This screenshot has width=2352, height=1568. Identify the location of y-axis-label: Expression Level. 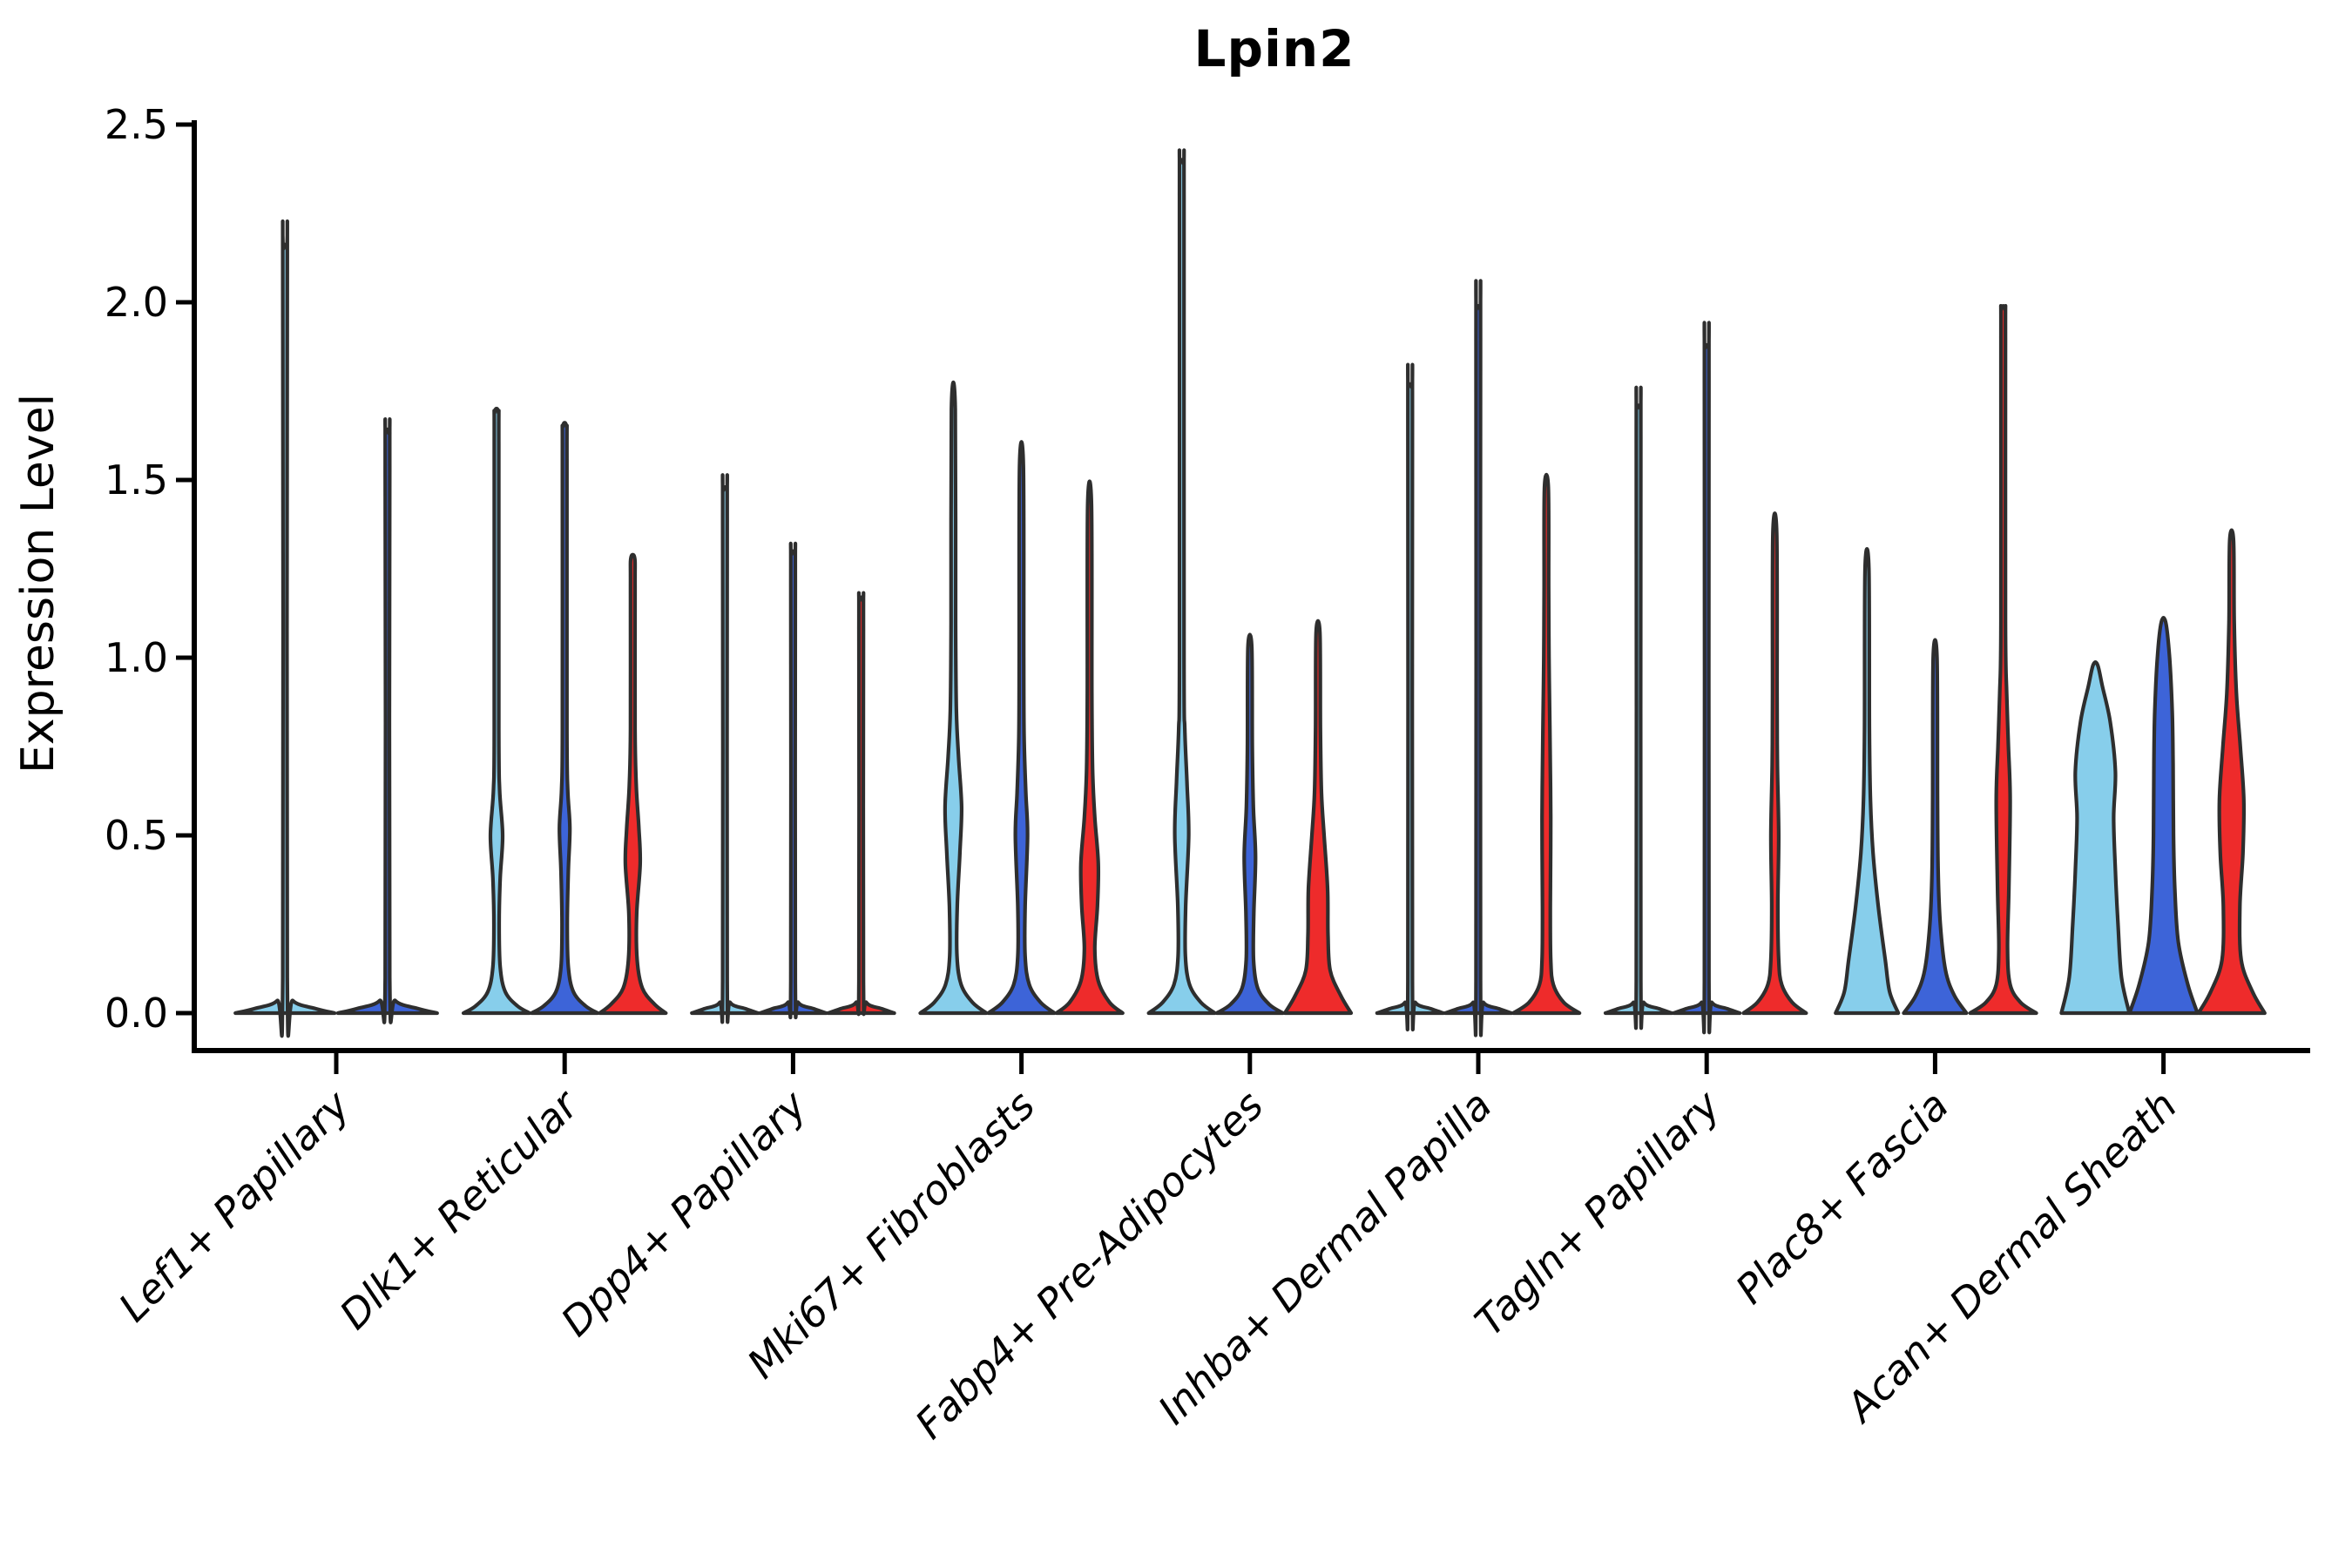
(38, 583).